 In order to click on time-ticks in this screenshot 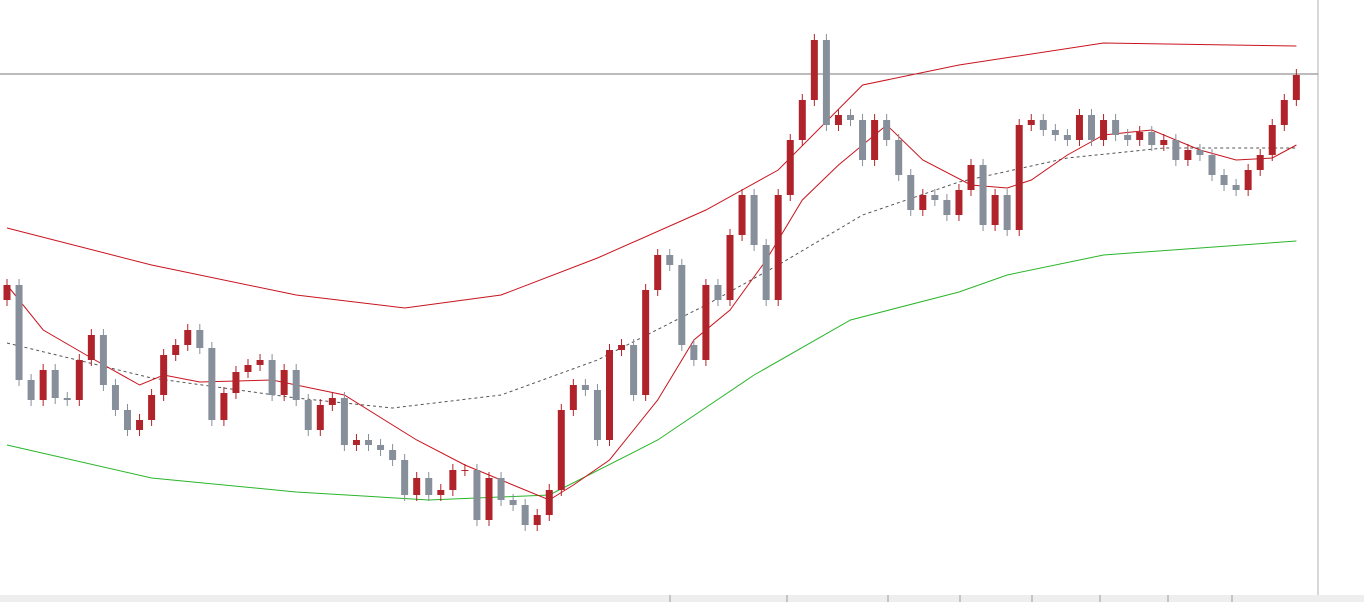, I will do `click(951, 598)`.